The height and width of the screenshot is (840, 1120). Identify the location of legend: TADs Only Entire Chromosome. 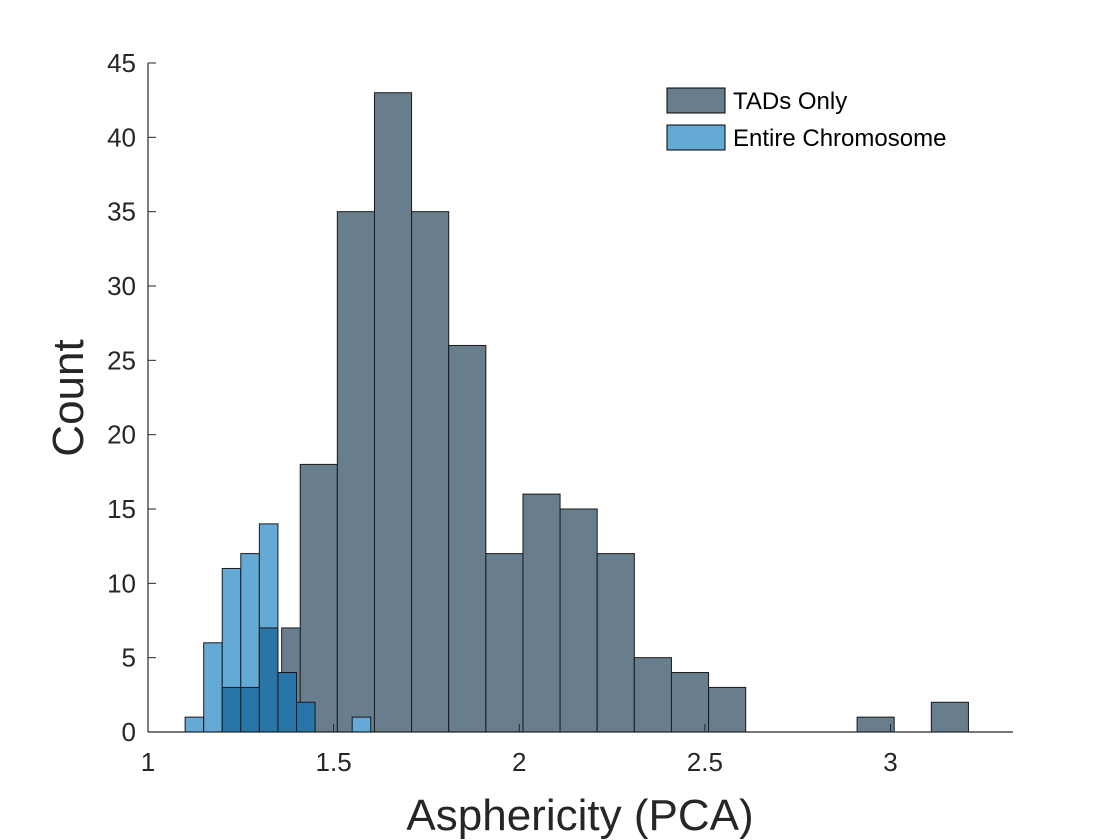
(806, 119).